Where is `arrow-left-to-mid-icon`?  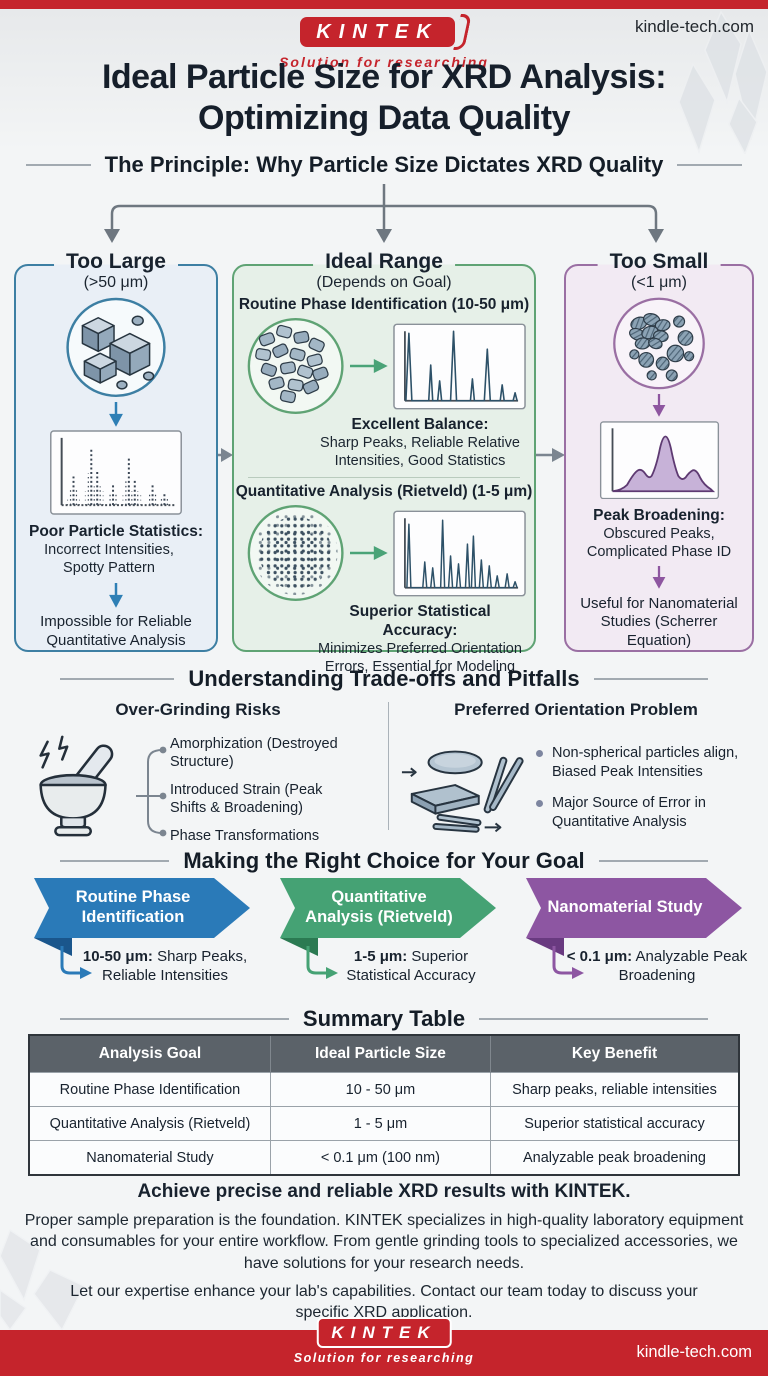 arrow-left-to-mid-icon is located at coordinates (225, 455).